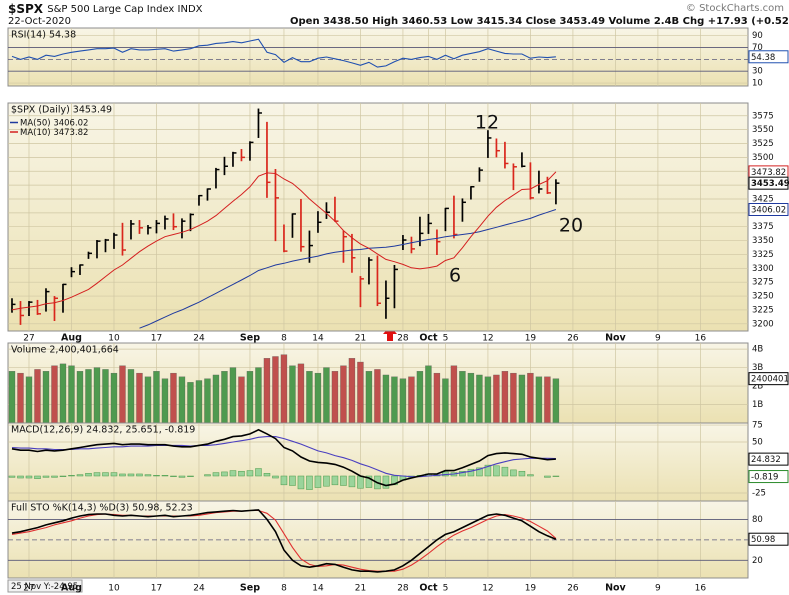 Image resolution: width=789 pixels, height=595 pixels. Describe the element at coordinates (318, 339) in the screenshot. I see `x-tick-label: 14` at that location.